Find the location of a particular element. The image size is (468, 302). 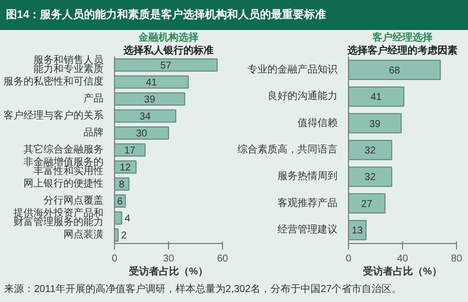

data-label: 4 is located at coordinates (127, 219).